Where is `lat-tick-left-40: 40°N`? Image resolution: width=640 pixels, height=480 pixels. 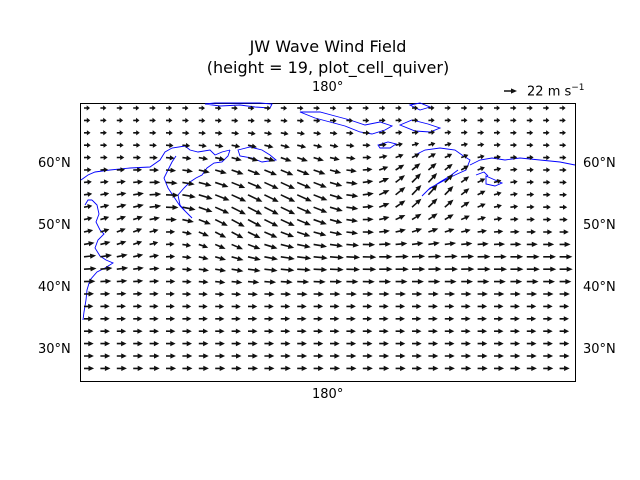 lat-tick-left-40: 40°N is located at coordinates (54, 287).